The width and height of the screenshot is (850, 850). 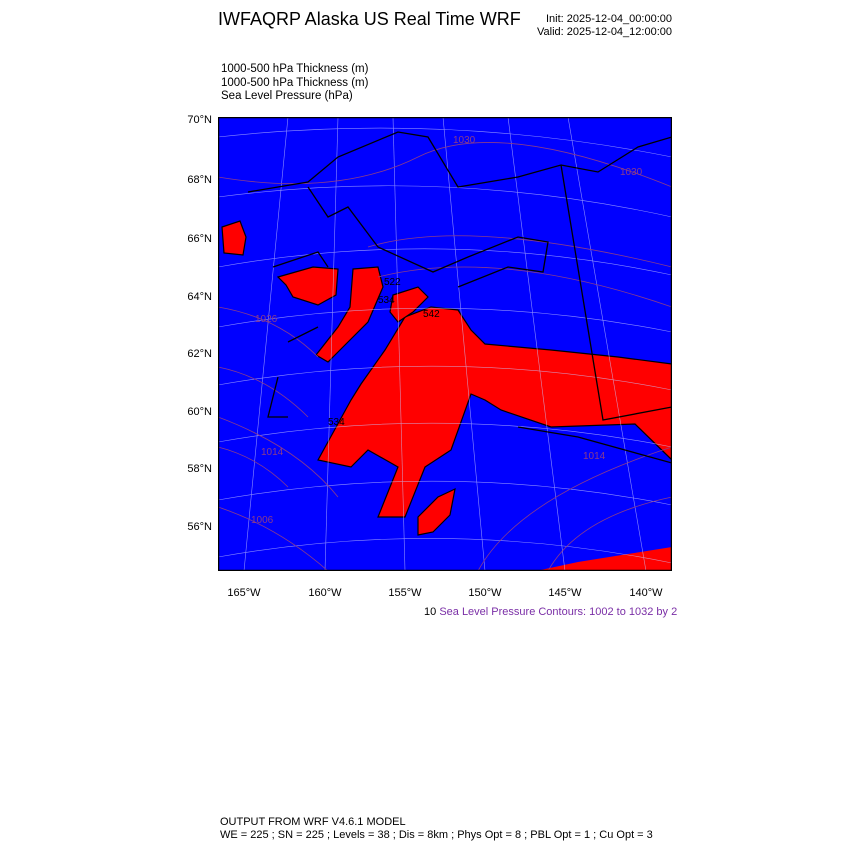 I want to click on lat-label: 68°N, so click(x=199, y=180).